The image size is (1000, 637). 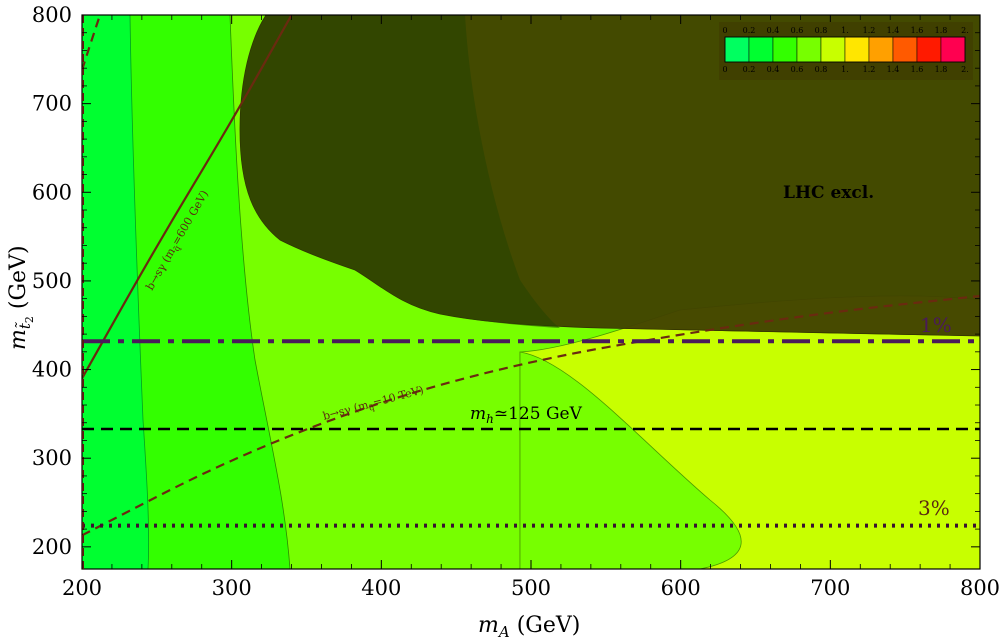 I want to click on colorbar-label-top: 0.6, so click(x=797, y=30).